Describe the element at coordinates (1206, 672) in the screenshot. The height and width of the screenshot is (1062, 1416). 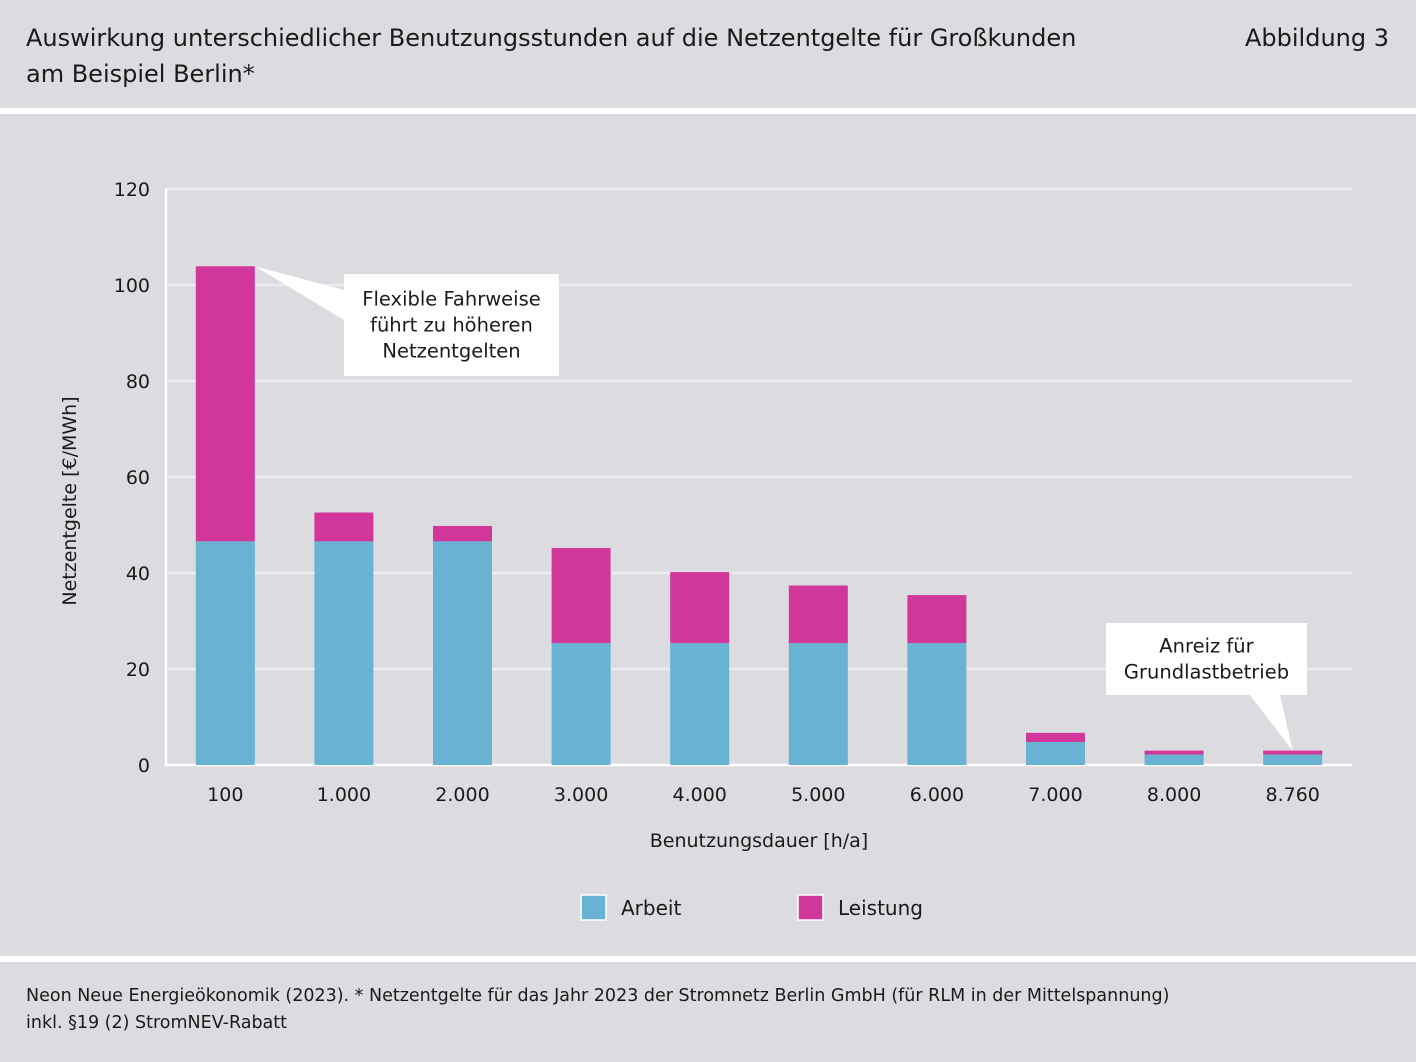
I see `callout-text: Grundlastbetrieb` at that location.